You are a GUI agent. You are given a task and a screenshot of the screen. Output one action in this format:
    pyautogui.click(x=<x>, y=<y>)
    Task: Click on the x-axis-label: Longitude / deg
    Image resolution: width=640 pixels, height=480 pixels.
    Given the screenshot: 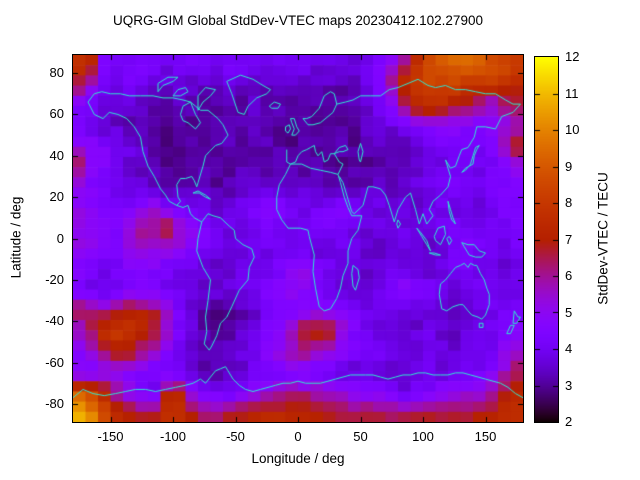 What is the action you would take?
    pyautogui.click(x=298, y=458)
    